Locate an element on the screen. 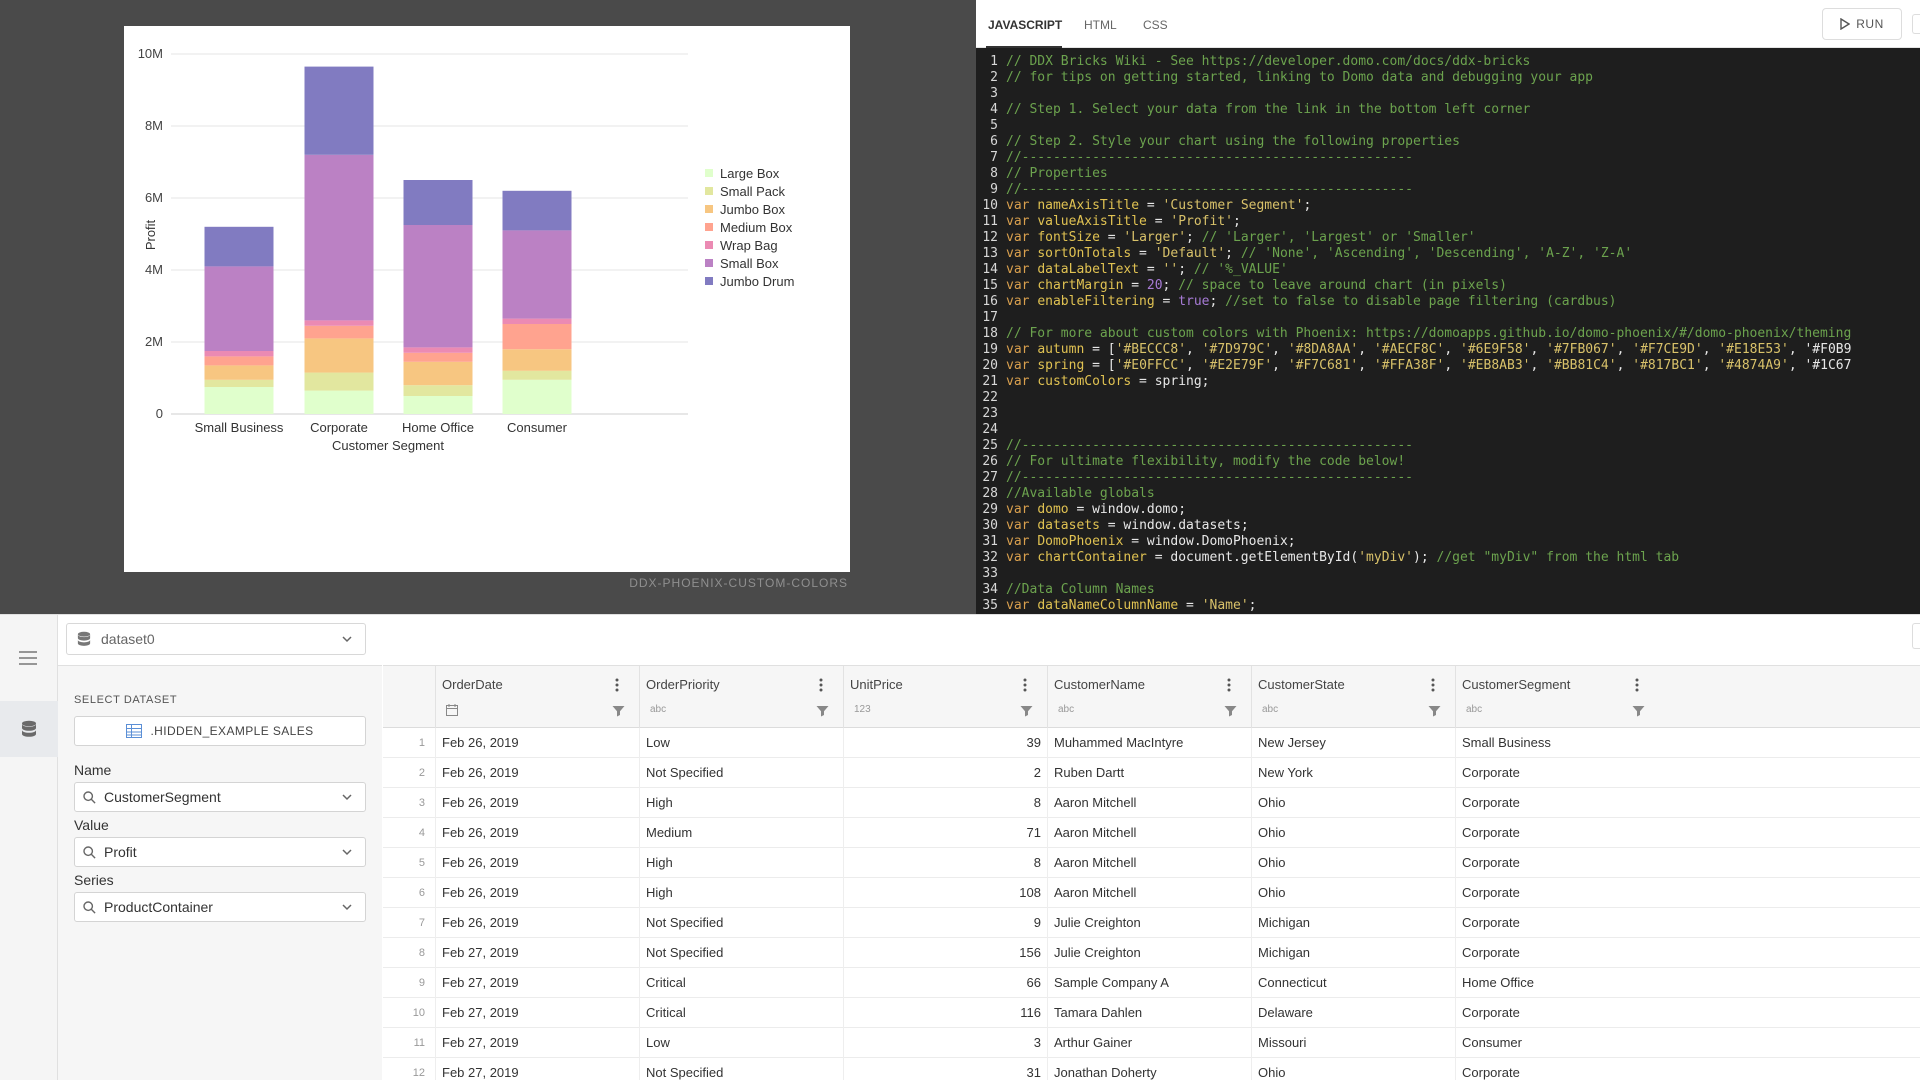  name-field-value: CustomerSegment is located at coordinates (162, 797).